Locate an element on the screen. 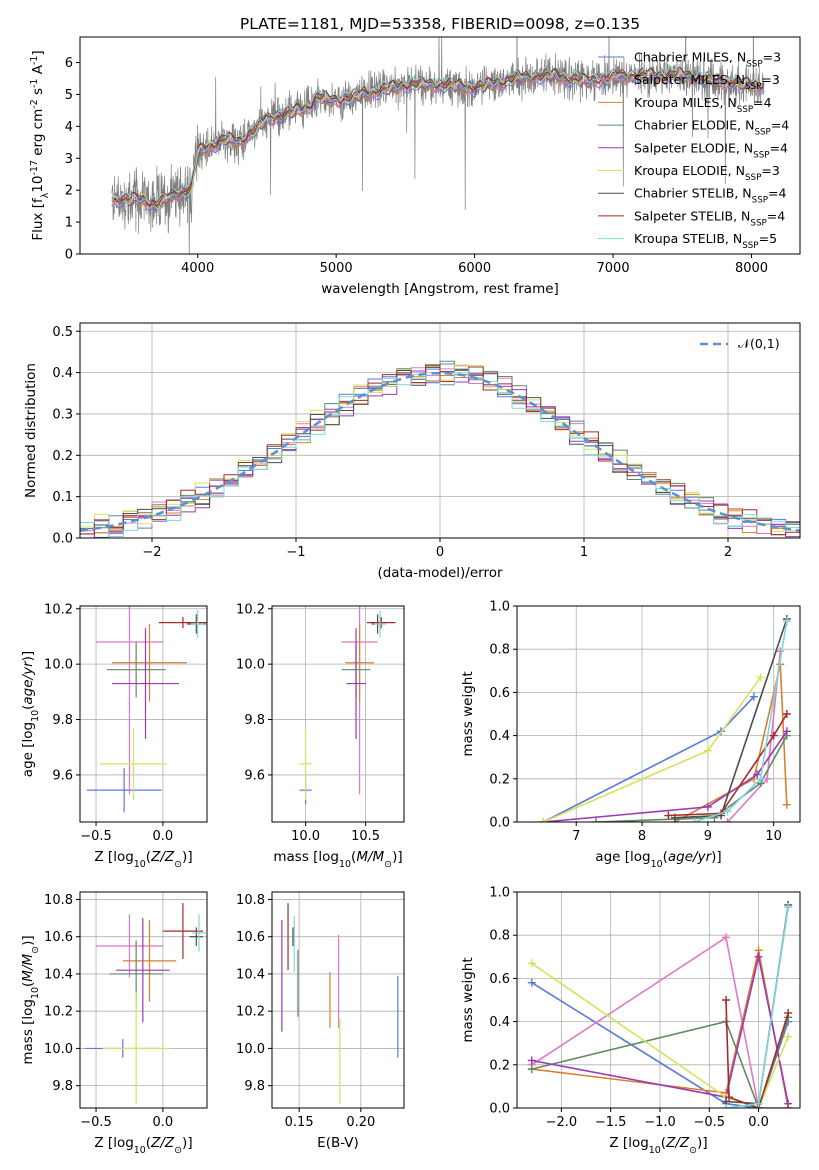 Image resolution: width=819 pixels, height=1170 pixels. x-tick-label: 9 is located at coordinates (708, 836).